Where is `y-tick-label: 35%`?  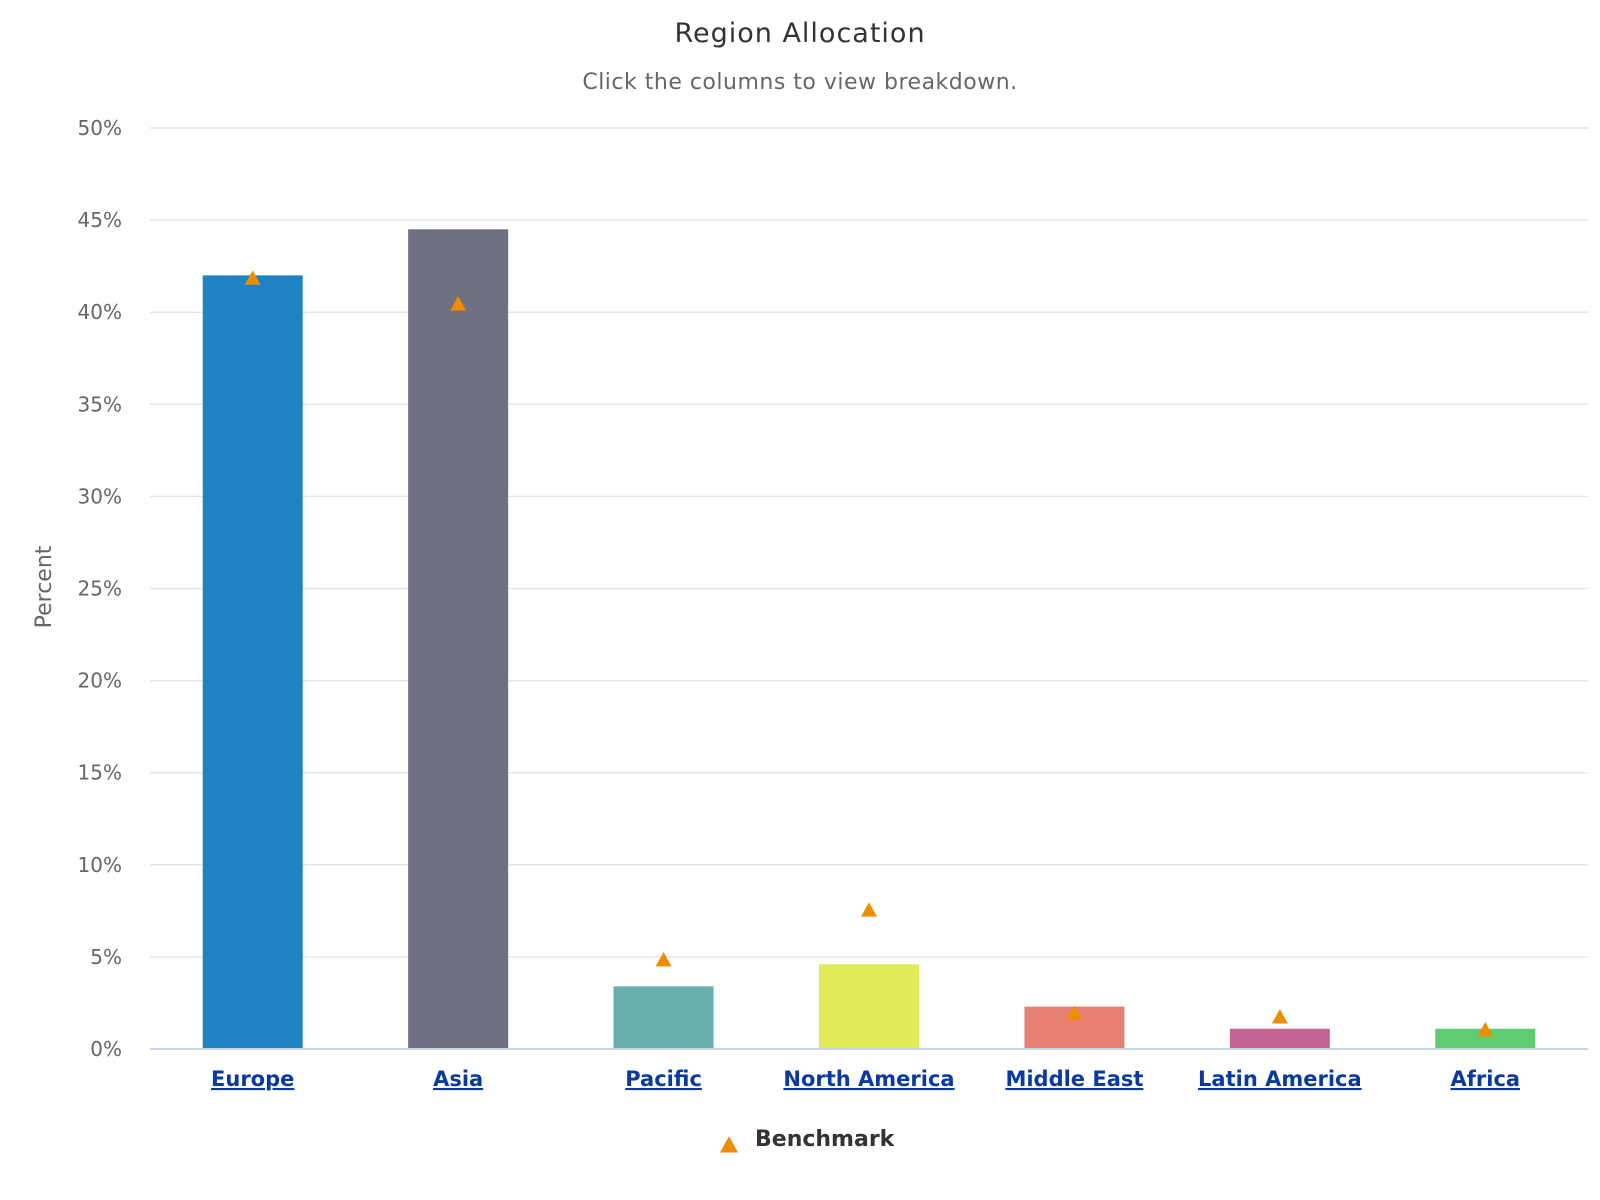
y-tick-label: 35% is located at coordinates (100, 404).